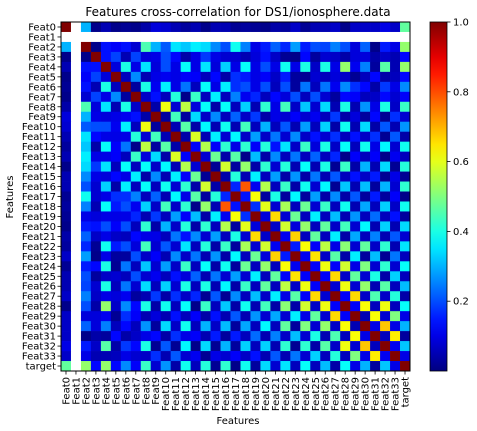  Describe the element at coordinates (126, 391) in the screenshot. I see `x-tick-label: Feat6` at that location.